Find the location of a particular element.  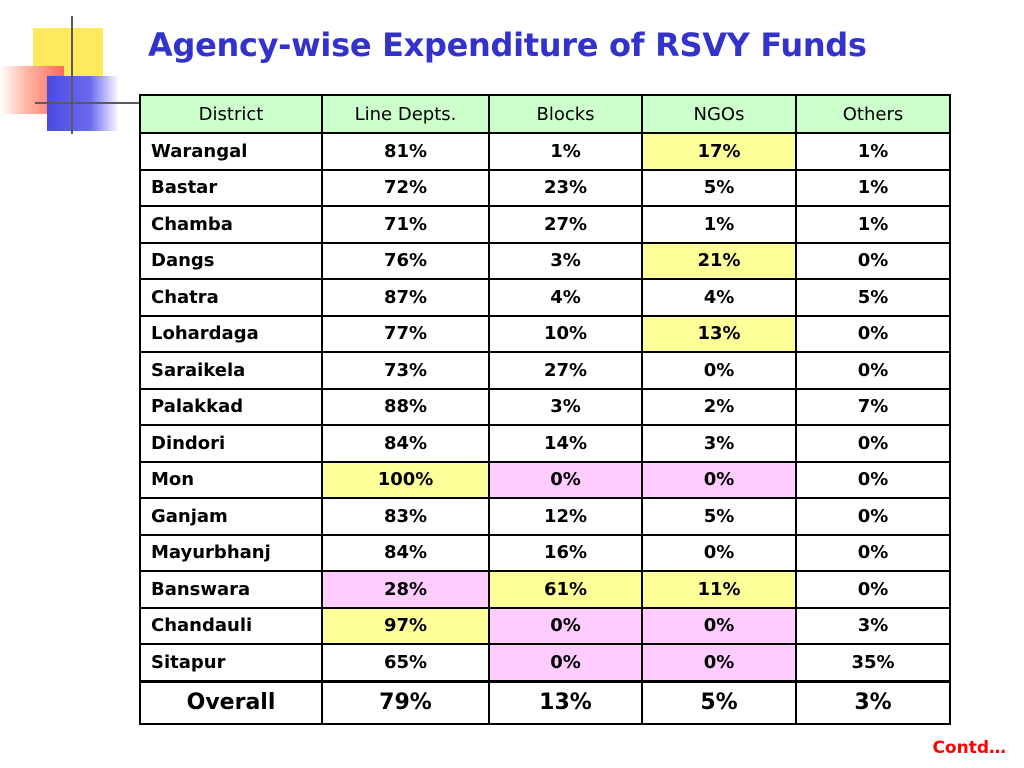

district-cell: Warangal is located at coordinates (231, 151).